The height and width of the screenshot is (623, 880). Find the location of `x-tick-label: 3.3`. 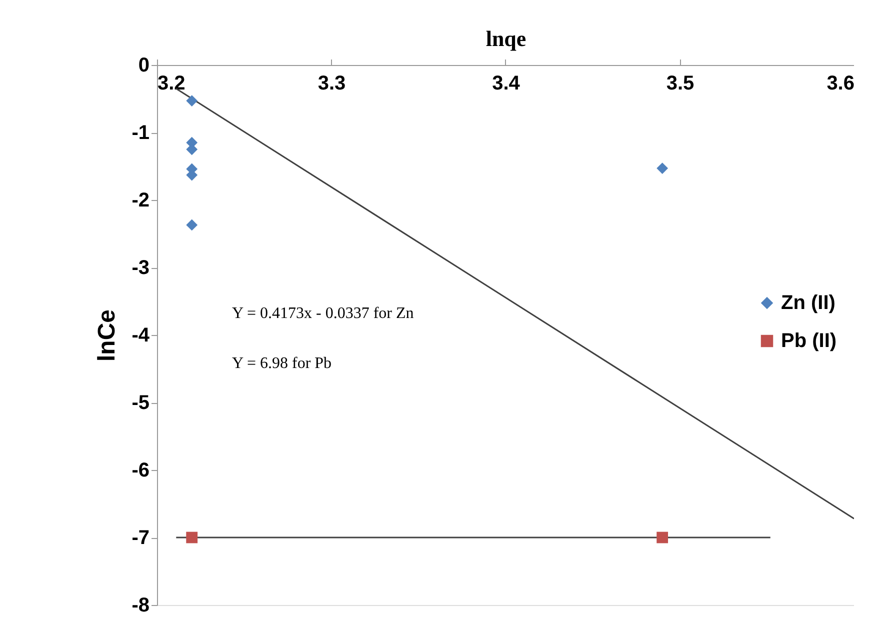

x-tick-label: 3.3 is located at coordinates (332, 83).